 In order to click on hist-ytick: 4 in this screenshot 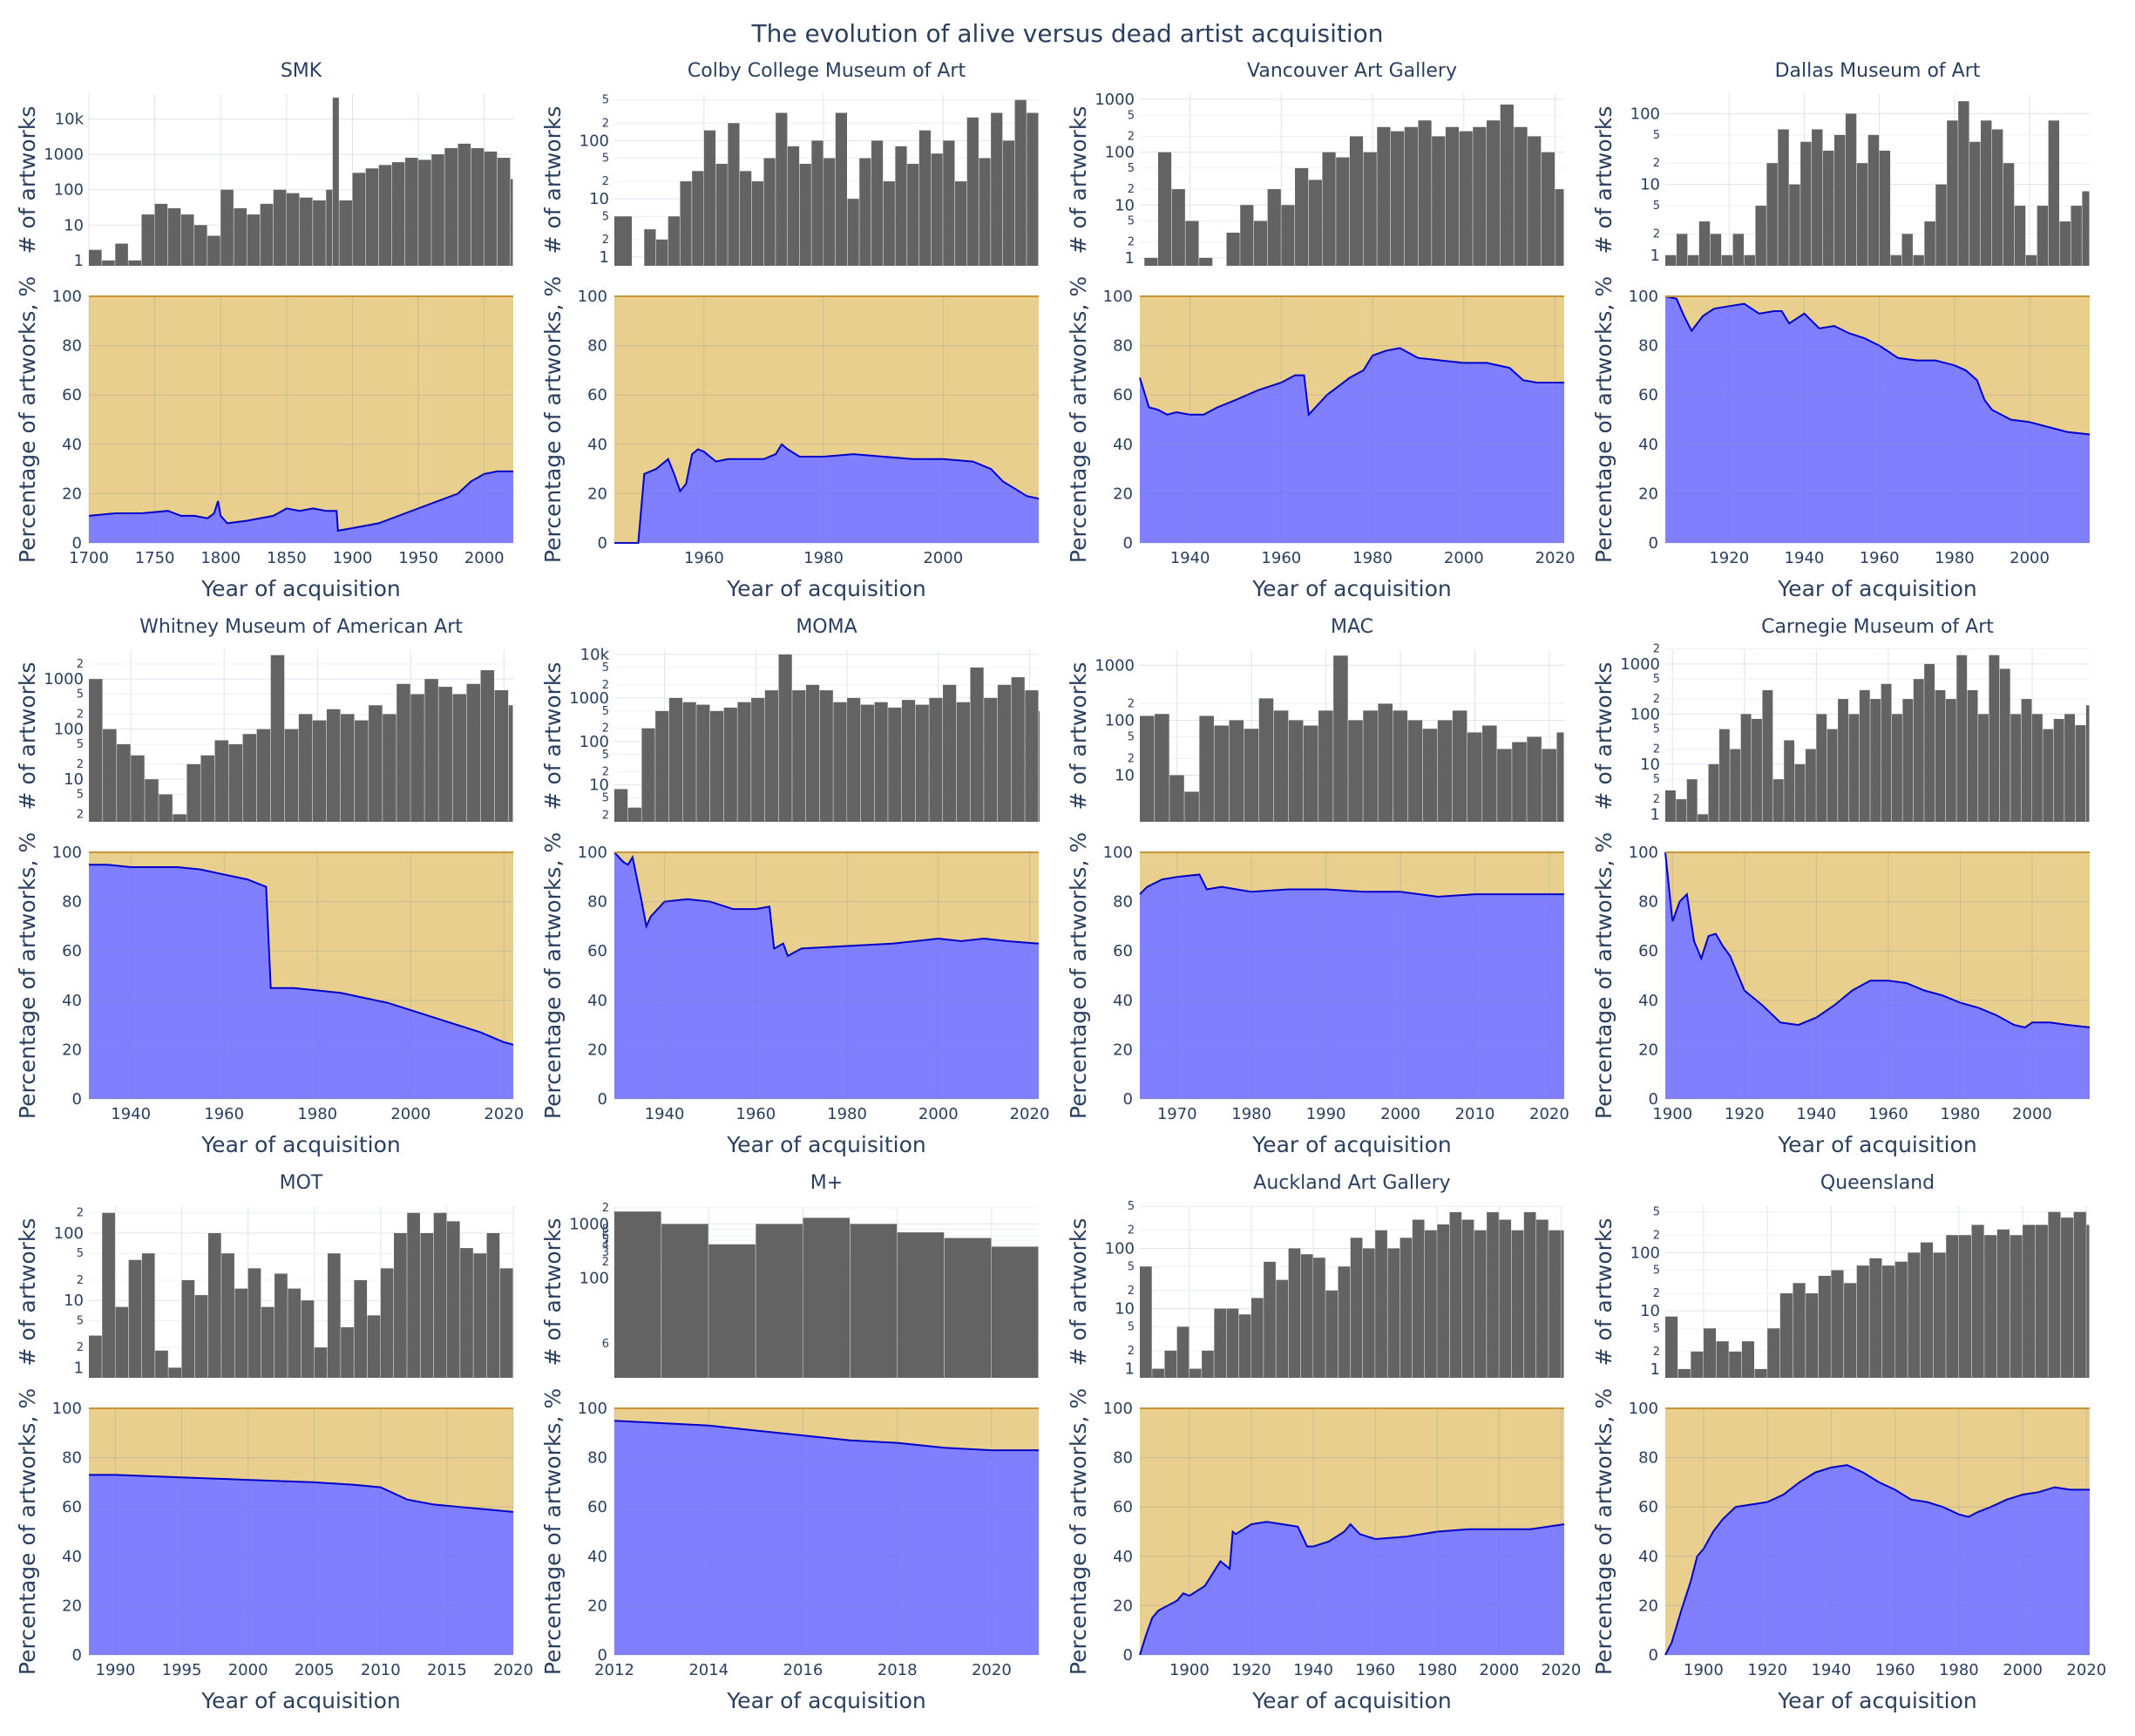, I will do `click(605, 1245)`.